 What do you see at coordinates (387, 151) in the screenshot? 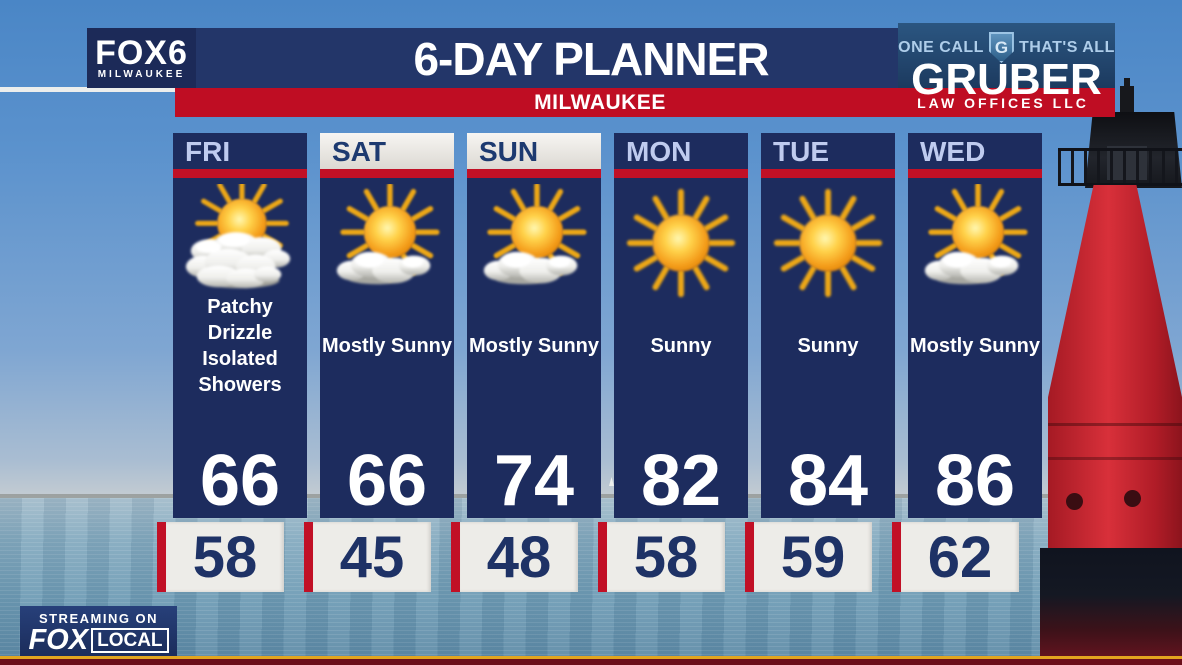
I see `day-header: SAT` at bounding box center [387, 151].